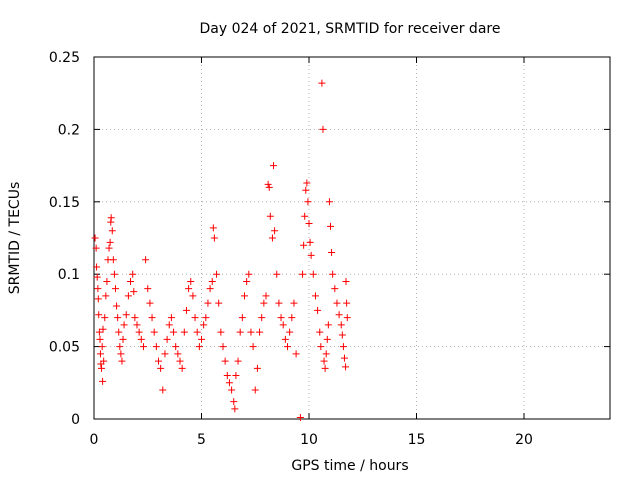  Describe the element at coordinates (201, 440) in the screenshot. I see `x-tick-label: 5` at that location.